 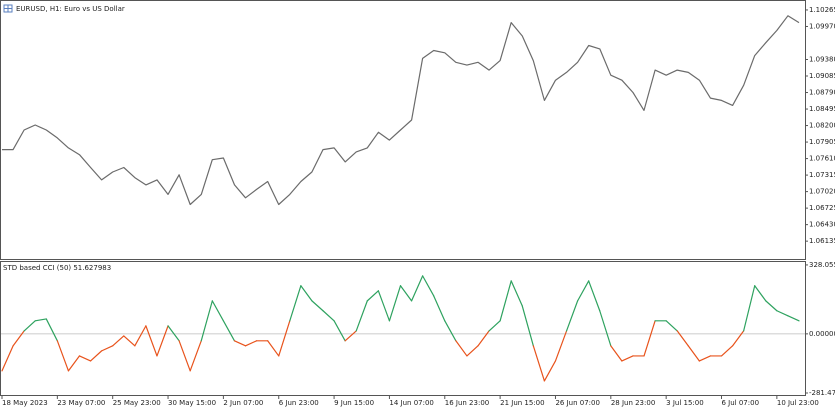 What do you see at coordinates (822, 76) in the screenshot?
I see `y-tick-label: 1.09085` at bounding box center [822, 76].